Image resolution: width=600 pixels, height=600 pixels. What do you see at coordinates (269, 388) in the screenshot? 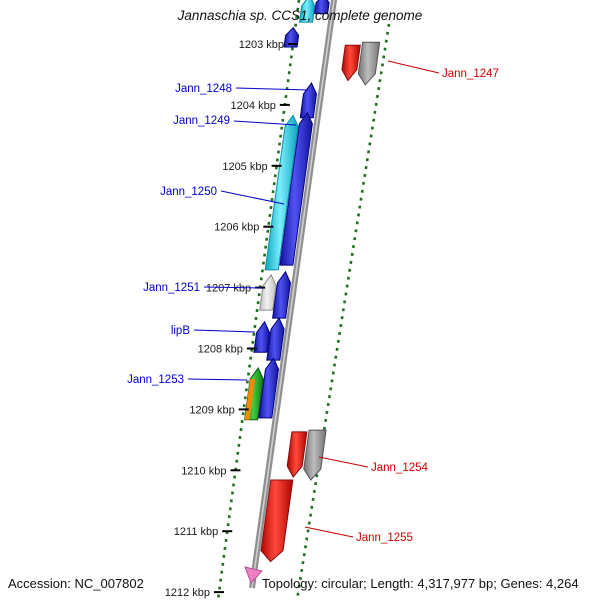
I see `gene-arrow-gene-1209a` at bounding box center [269, 388].